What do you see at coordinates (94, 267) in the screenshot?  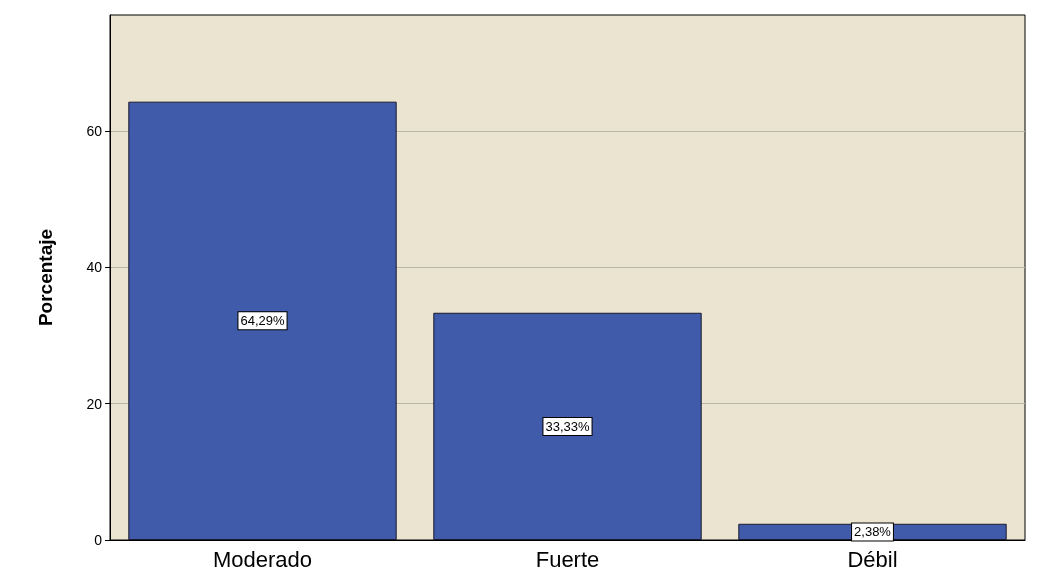 I see `y-tick-label: 40` at bounding box center [94, 267].